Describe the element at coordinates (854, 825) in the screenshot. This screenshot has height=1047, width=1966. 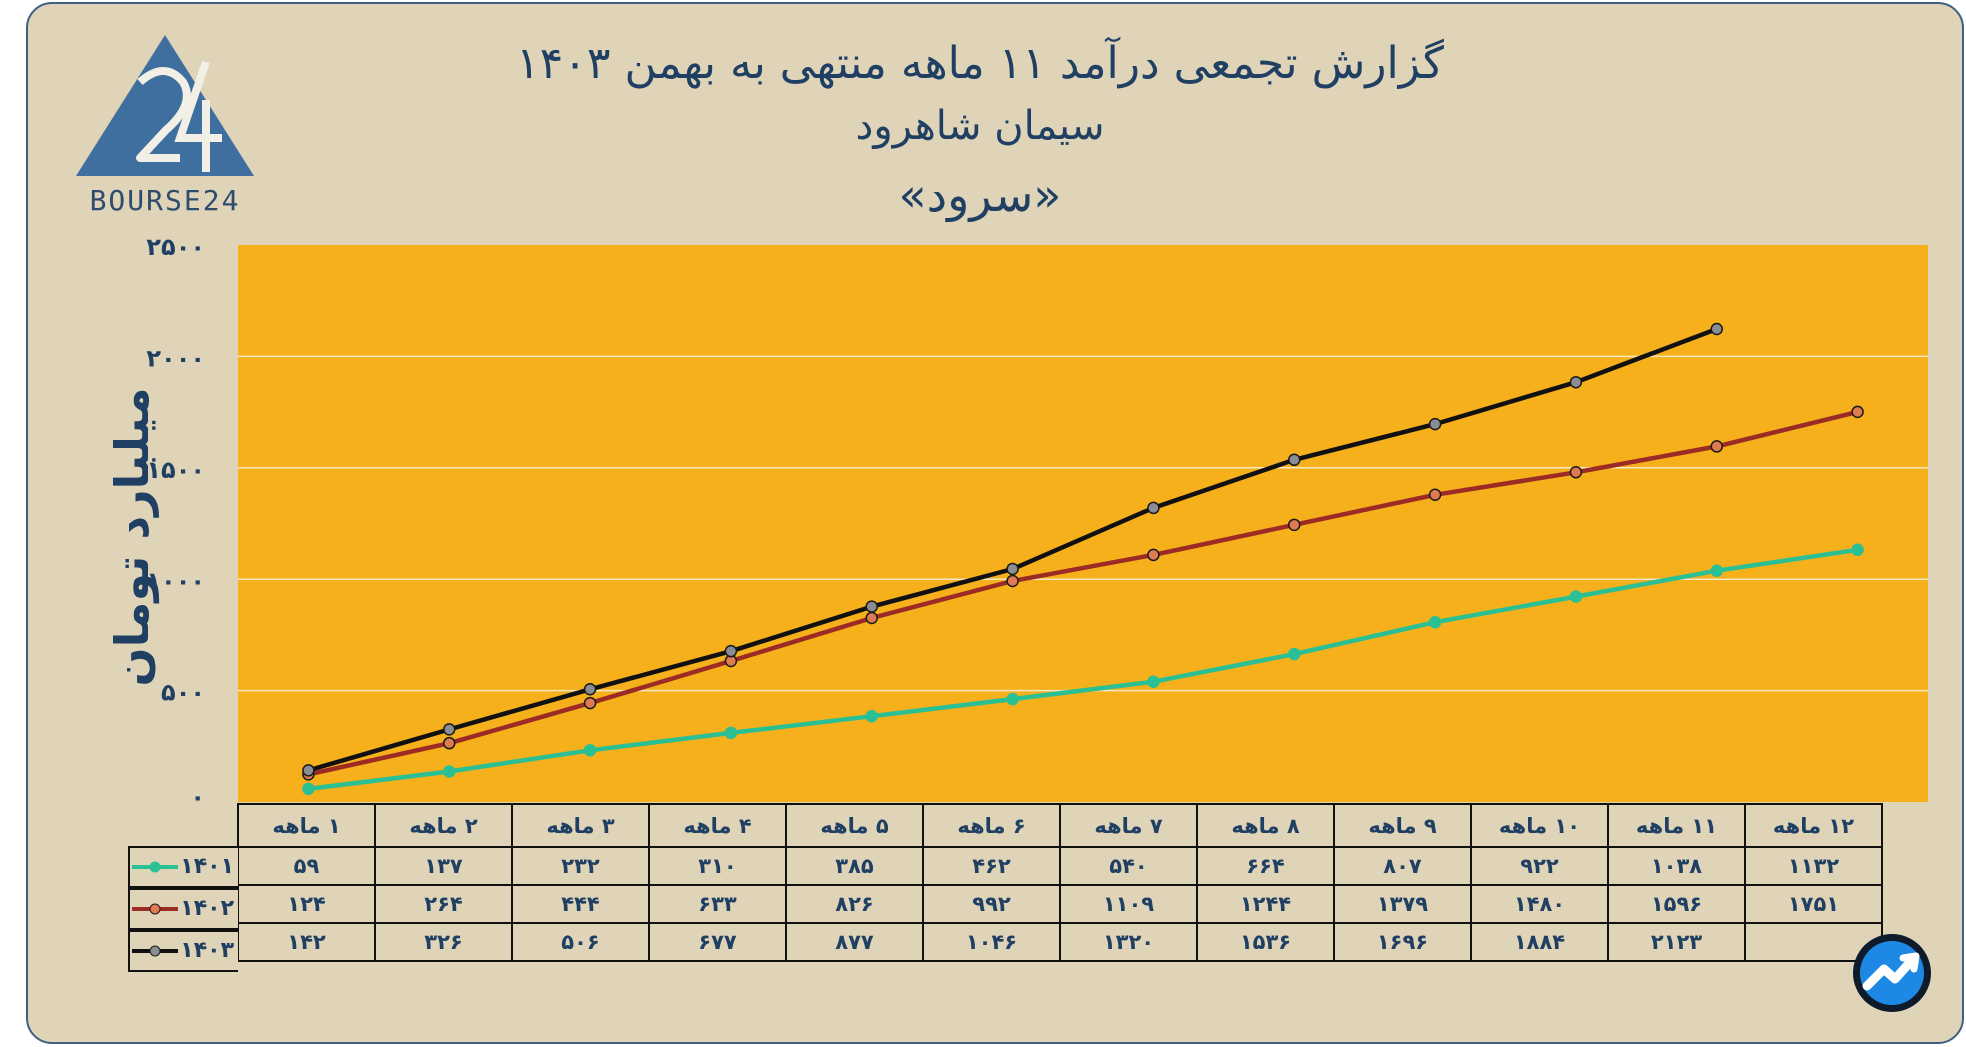
I see `category-label: ۵ ماهه` at that location.